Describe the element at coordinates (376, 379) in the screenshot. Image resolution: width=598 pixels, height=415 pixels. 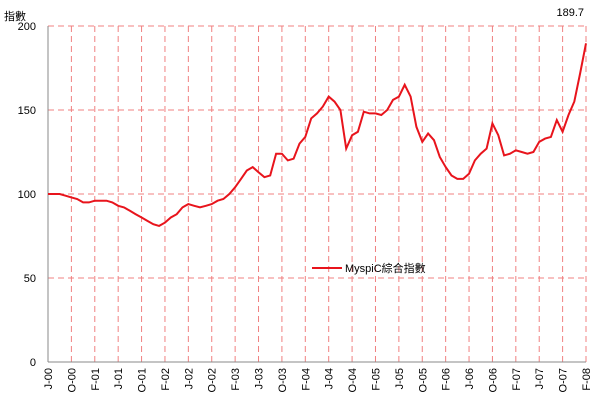
I see `x-tick-label: F-05` at that location.